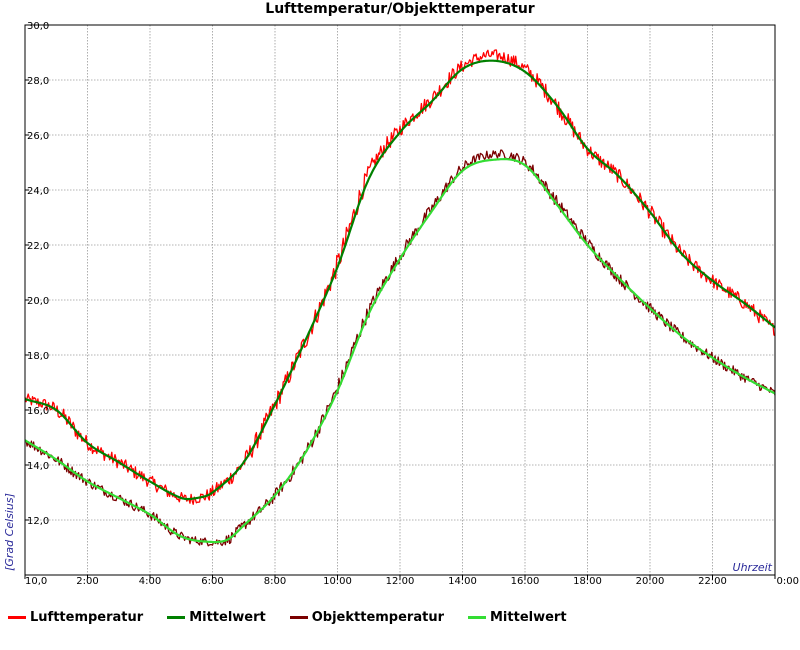  What do you see at coordinates (38, 26) in the screenshot?
I see `y-tick-label: 30,0` at bounding box center [38, 26].